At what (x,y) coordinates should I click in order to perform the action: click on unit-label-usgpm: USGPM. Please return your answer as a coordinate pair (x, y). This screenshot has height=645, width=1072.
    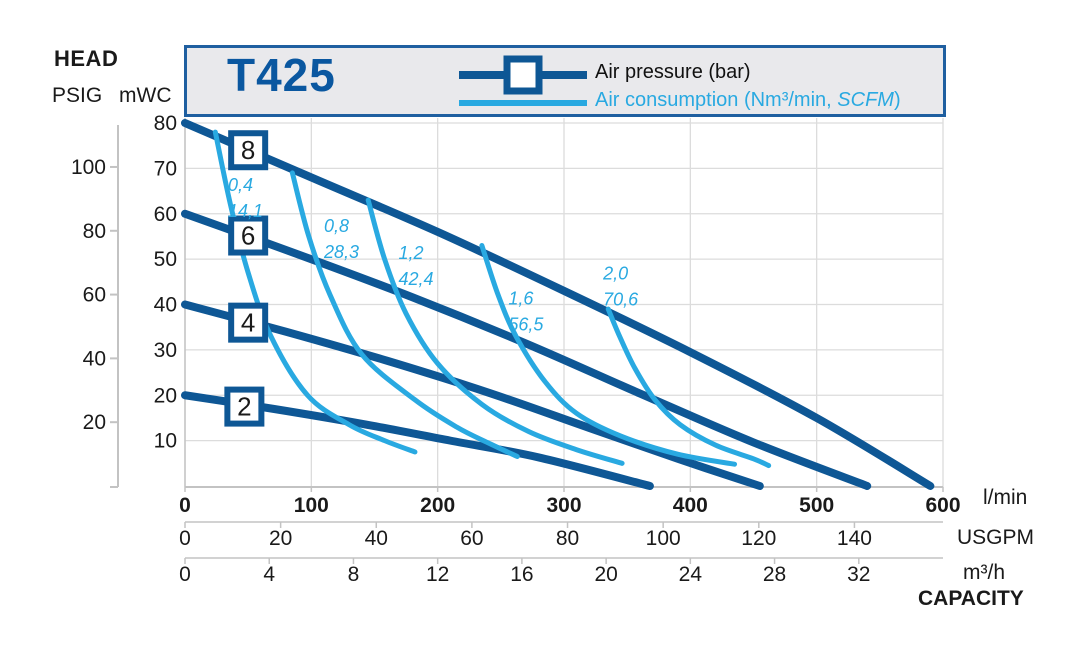
    Looking at the image, I should click on (996, 537).